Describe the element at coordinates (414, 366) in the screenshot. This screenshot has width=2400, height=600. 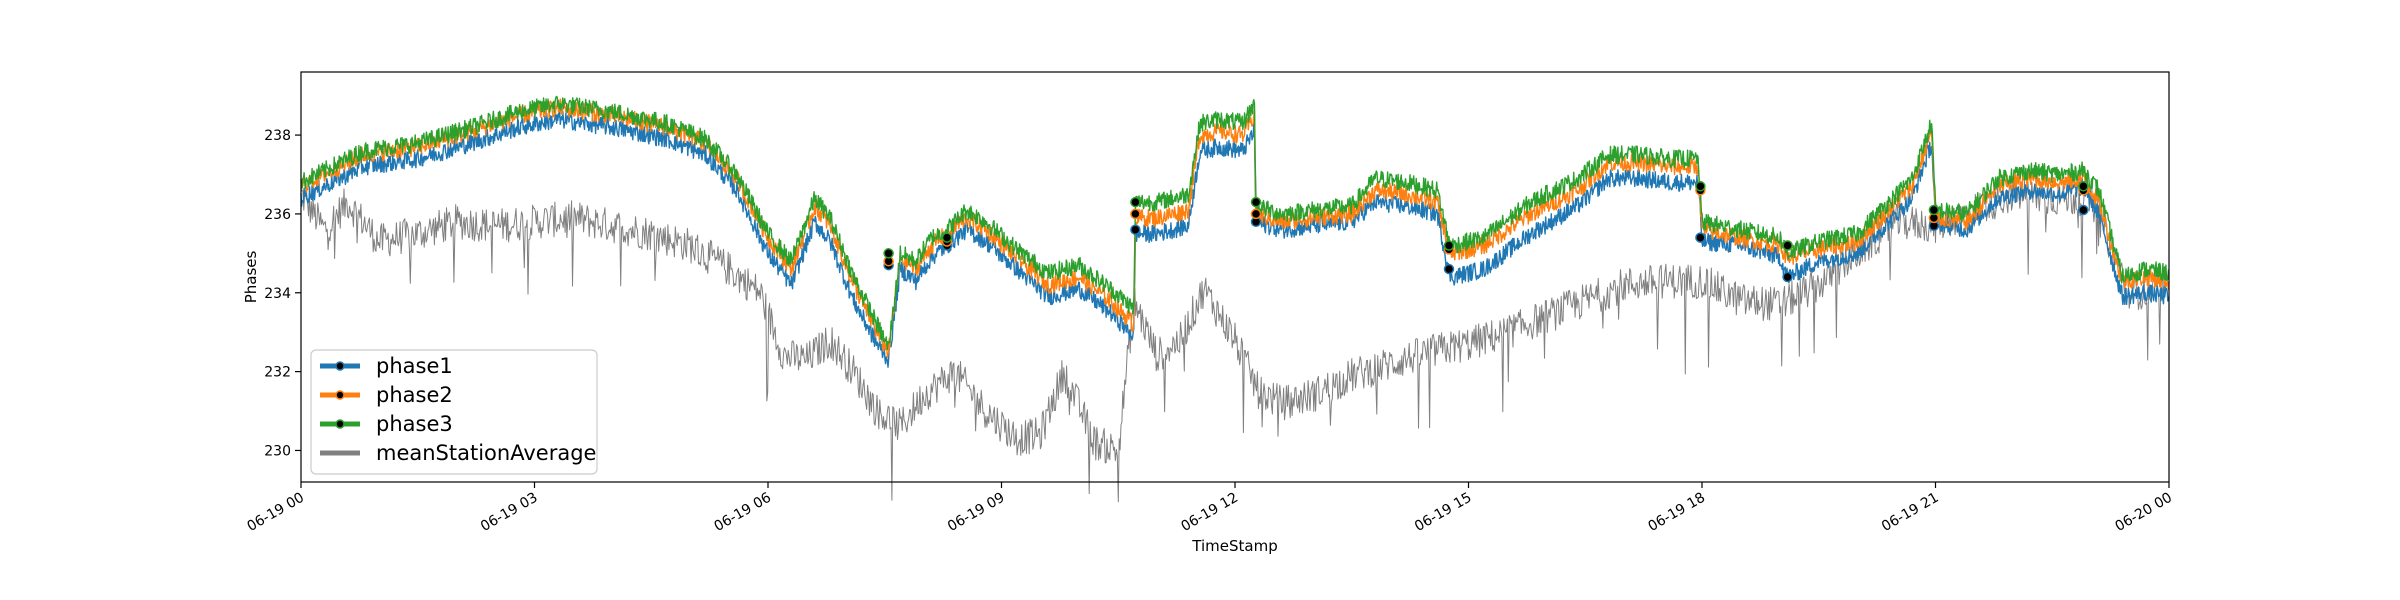
I see `legend-label-phase1: phase1` at that location.